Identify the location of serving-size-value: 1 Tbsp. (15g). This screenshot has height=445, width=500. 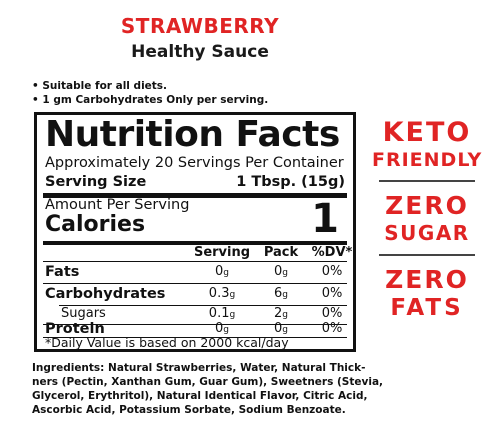
(290, 182).